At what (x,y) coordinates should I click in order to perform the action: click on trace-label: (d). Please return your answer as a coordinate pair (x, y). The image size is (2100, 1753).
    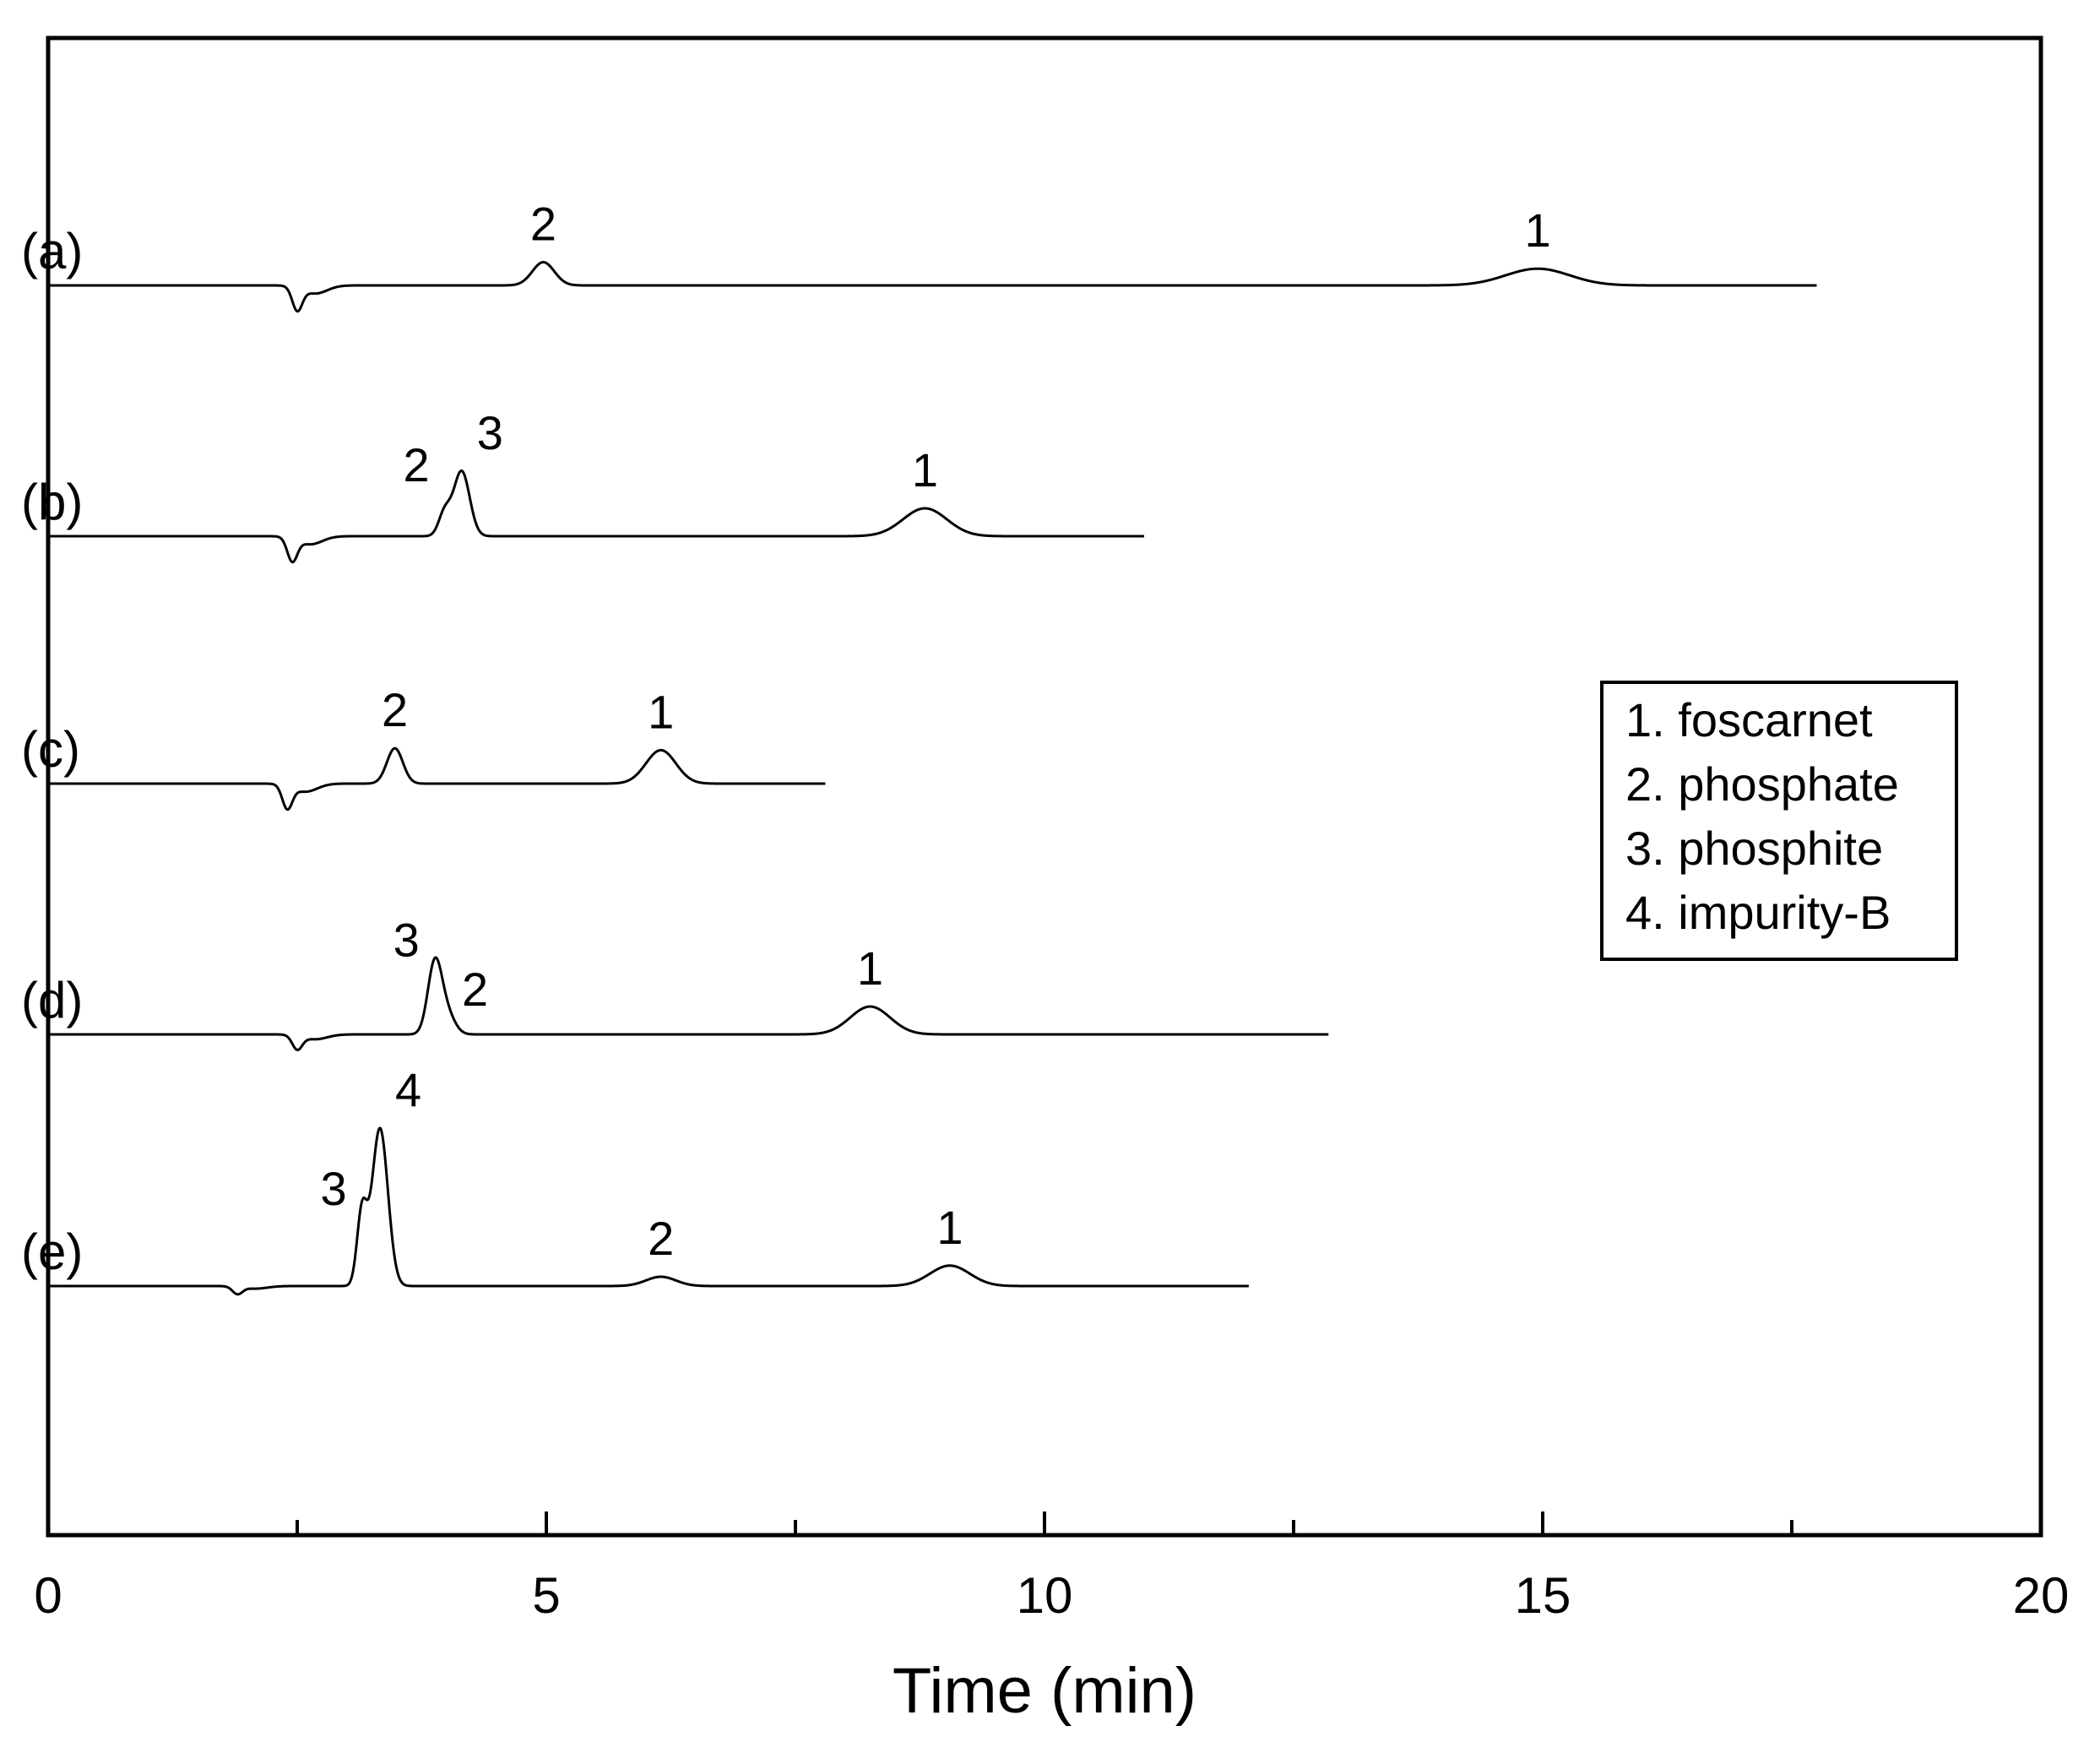
    Looking at the image, I should click on (52, 1000).